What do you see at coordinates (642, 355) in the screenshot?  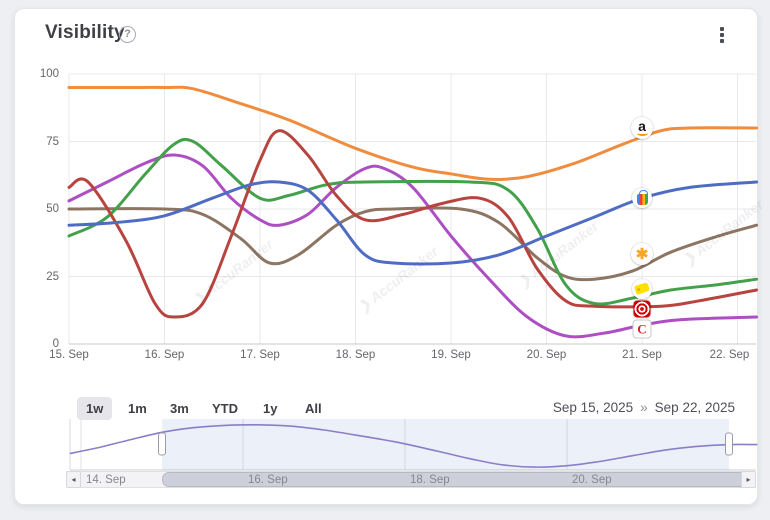 I see `x-tick-label: 21. Sep` at bounding box center [642, 355].